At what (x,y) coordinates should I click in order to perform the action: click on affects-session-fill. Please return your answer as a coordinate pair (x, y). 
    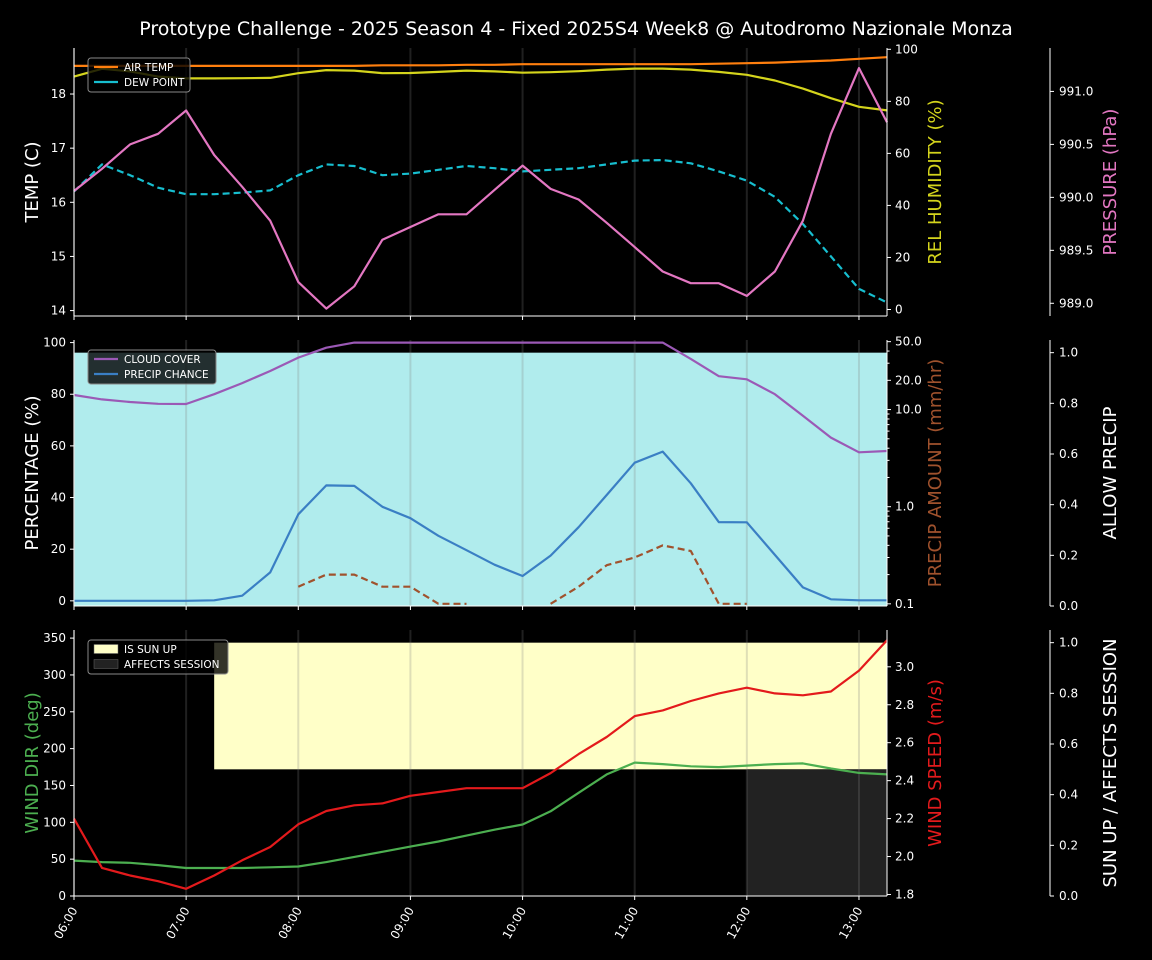
    Looking at the image, I should click on (816, 832).